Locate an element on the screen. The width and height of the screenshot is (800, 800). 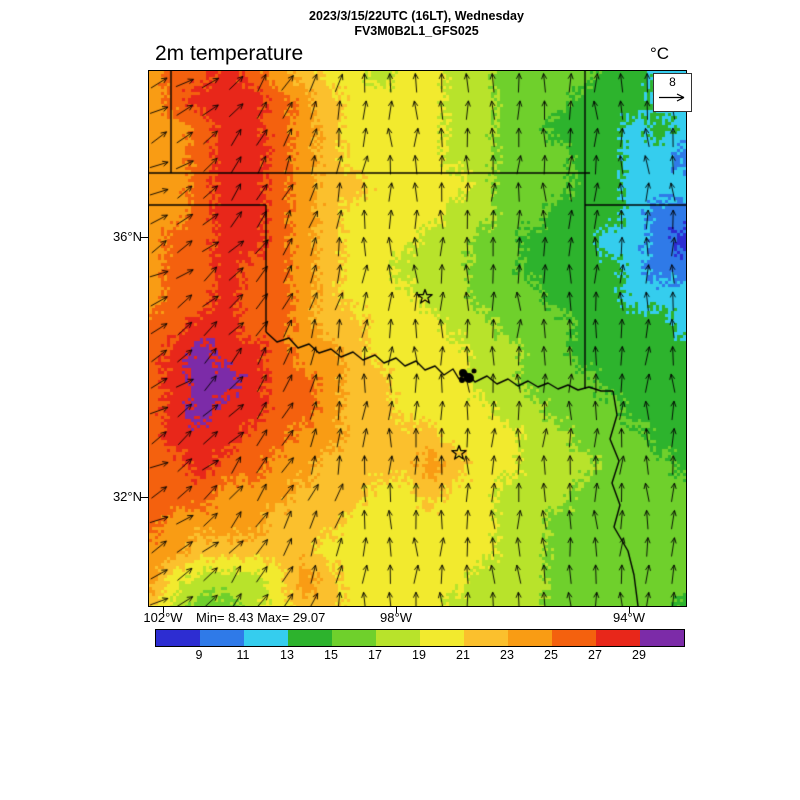
lon-tick-98w is located at coordinates (396, 609).